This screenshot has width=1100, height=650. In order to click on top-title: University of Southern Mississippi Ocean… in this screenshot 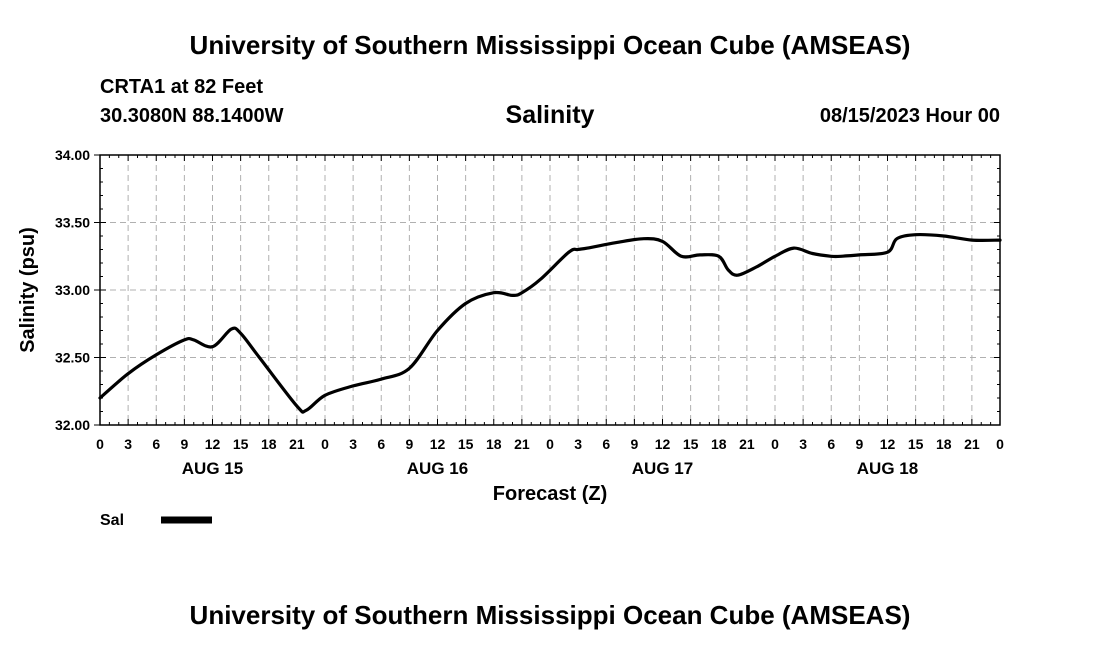, I will do `click(550, 45)`.